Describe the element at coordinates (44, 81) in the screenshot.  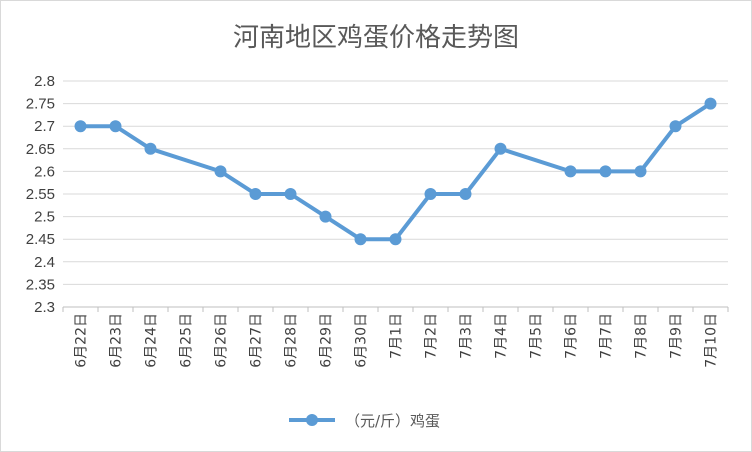
I see `y-tick-label: 2.8` at that location.